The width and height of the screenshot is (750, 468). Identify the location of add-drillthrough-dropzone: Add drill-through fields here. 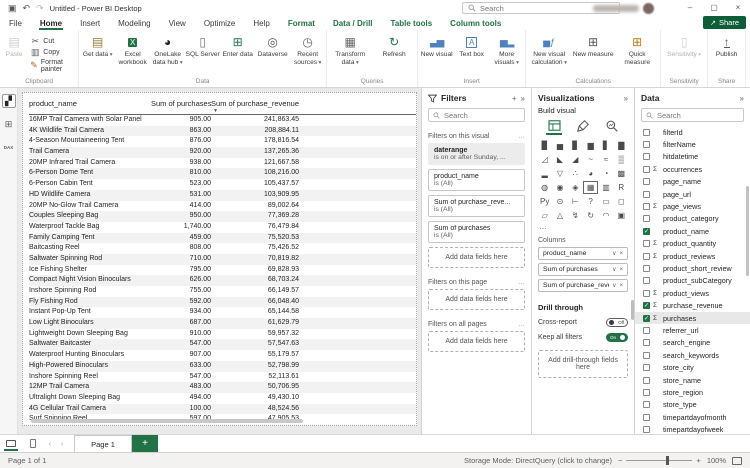
(583, 364).